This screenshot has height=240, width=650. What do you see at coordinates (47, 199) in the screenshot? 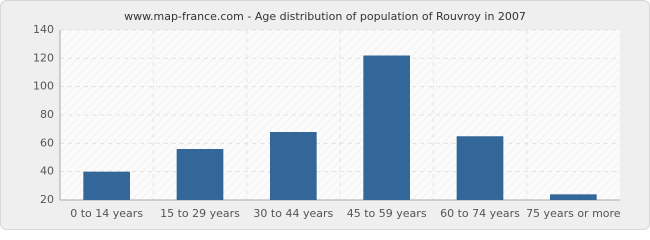
I see `y-tick-label: 20` at bounding box center [47, 199].